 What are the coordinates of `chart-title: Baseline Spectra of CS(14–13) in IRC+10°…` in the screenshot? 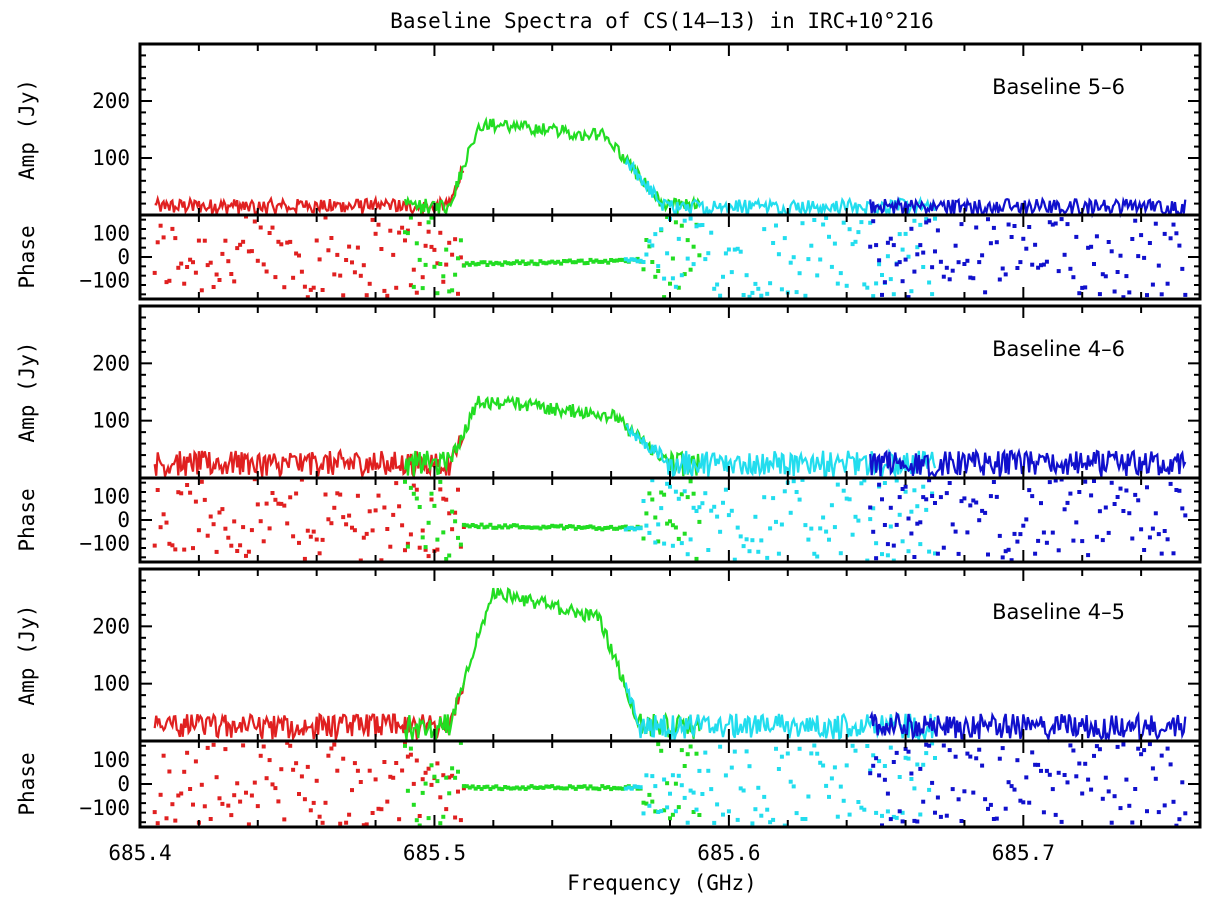 It's located at (662, 21).